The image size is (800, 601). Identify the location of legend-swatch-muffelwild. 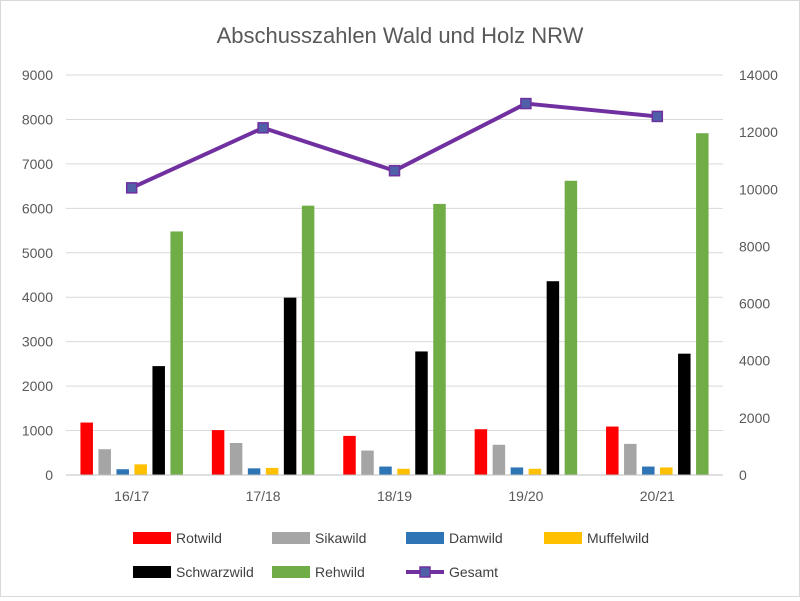
(563, 538).